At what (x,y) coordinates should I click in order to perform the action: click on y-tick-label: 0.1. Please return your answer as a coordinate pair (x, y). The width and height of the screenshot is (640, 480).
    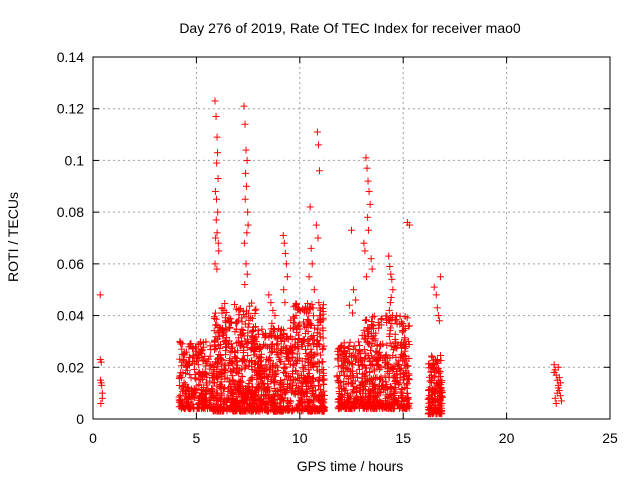
    Looking at the image, I should click on (75, 160).